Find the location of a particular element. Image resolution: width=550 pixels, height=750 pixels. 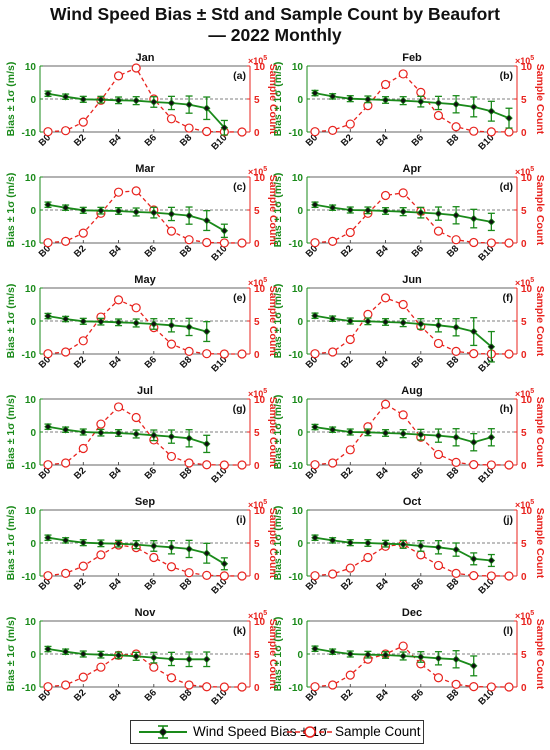

subplot-title: Jul is located at coordinates (145, 391).